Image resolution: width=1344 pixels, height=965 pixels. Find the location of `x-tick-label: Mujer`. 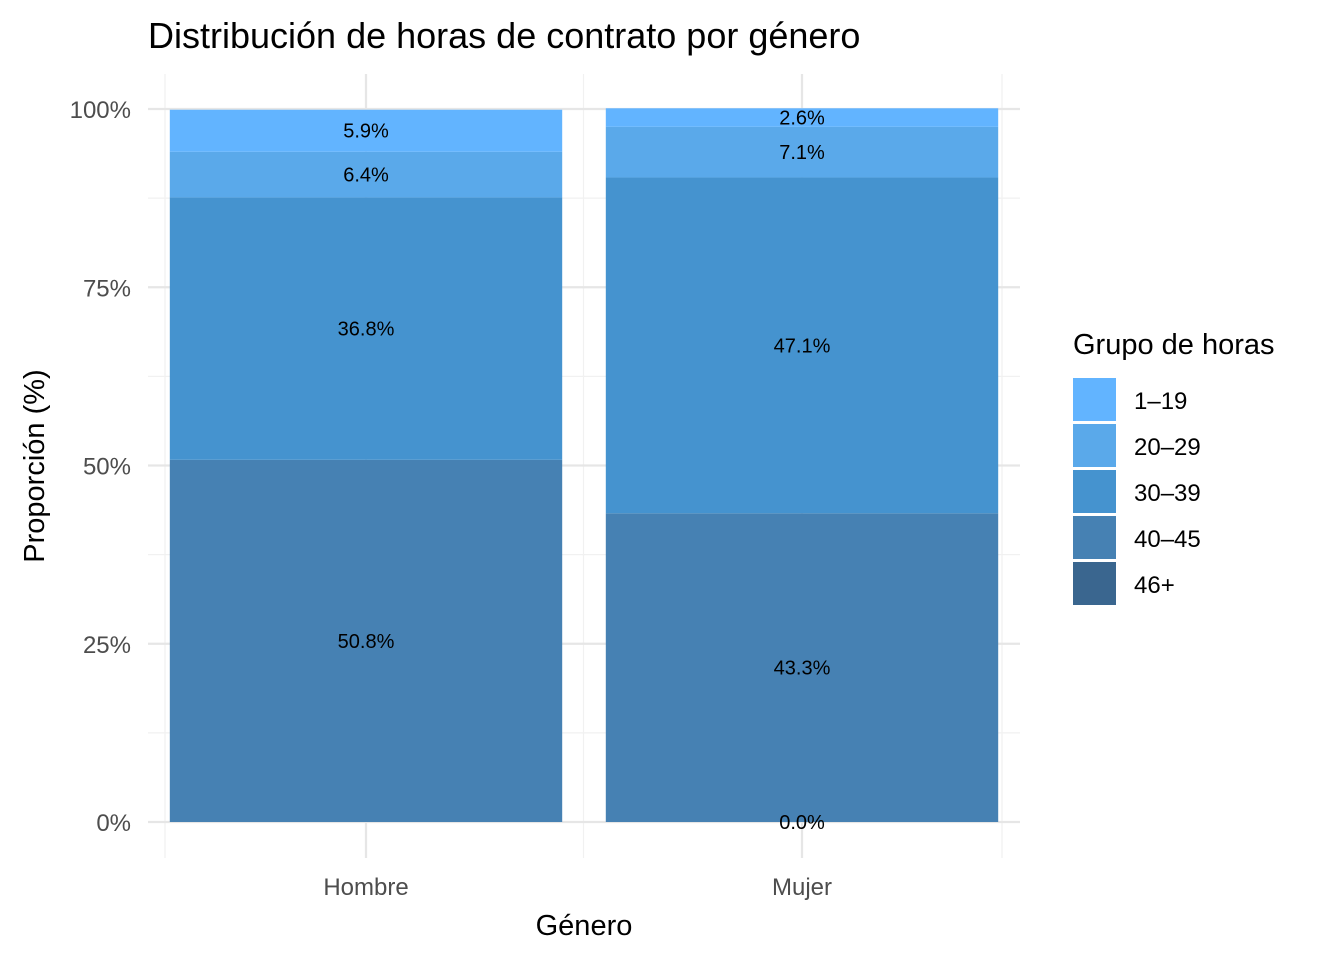

x-tick-label: Mujer is located at coordinates (802, 887).